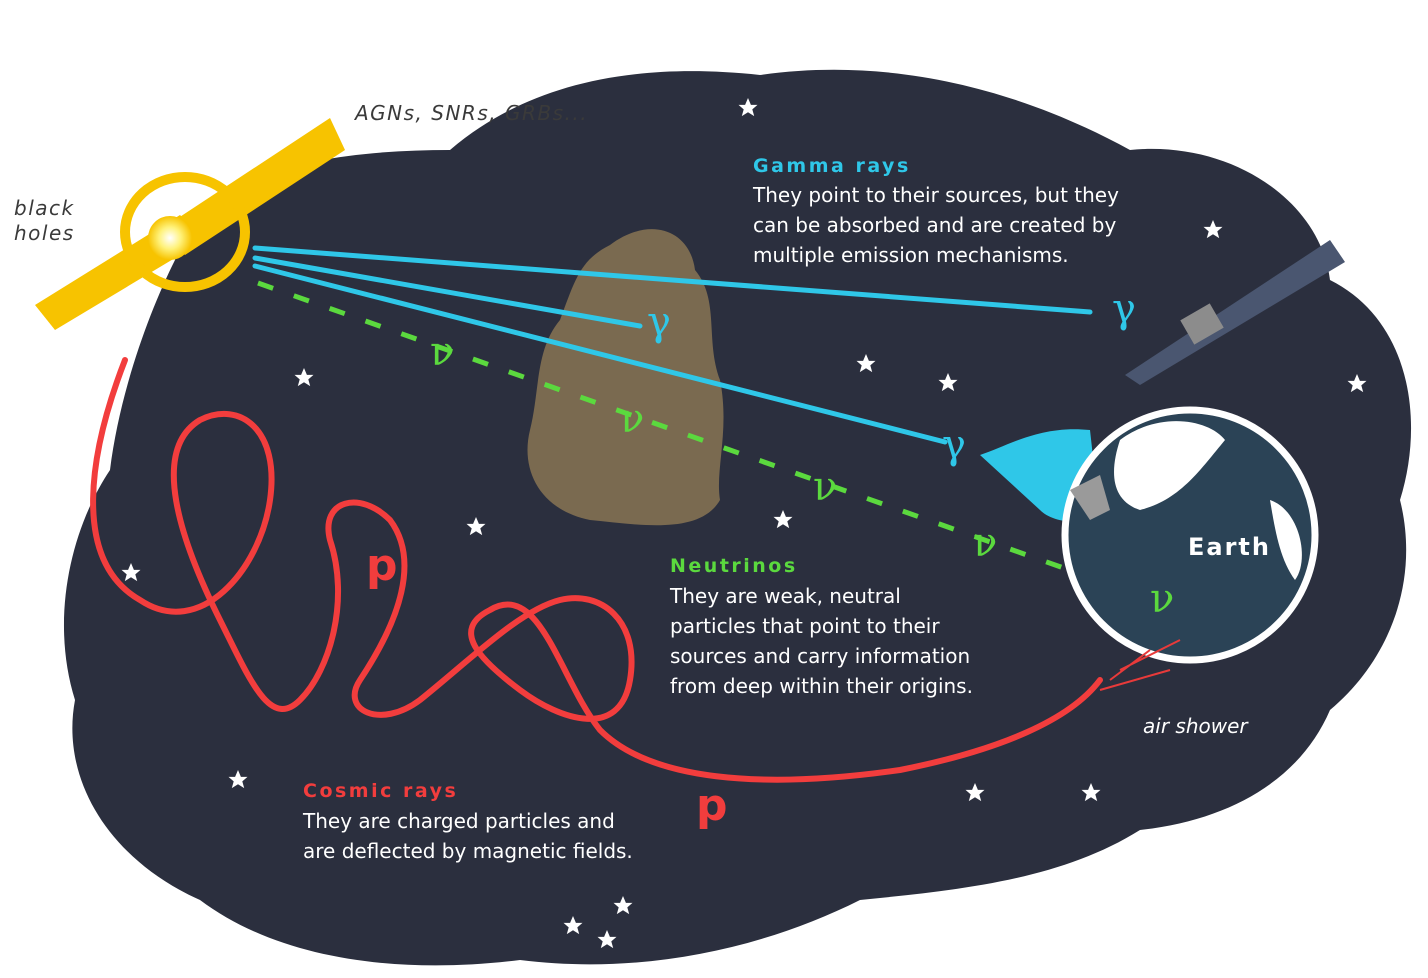 This screenshot has height=978, width=1428. I want to click on earth-label: Earth, so click(1229, 547).